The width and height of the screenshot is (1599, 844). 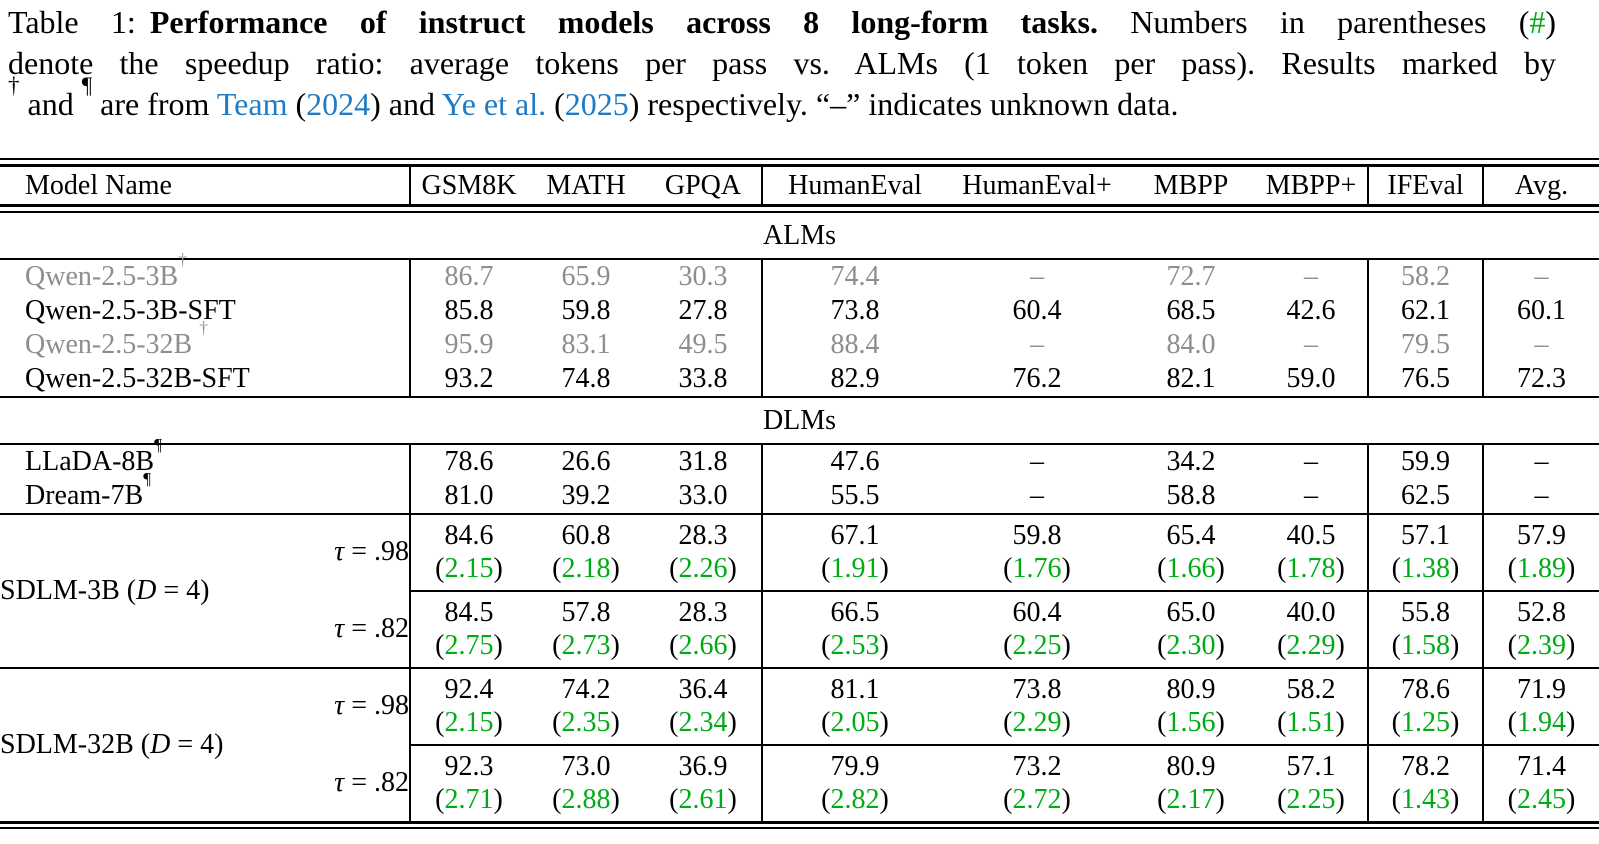 I want to click on speedup: (1.89), so click(x=1541, y=568).